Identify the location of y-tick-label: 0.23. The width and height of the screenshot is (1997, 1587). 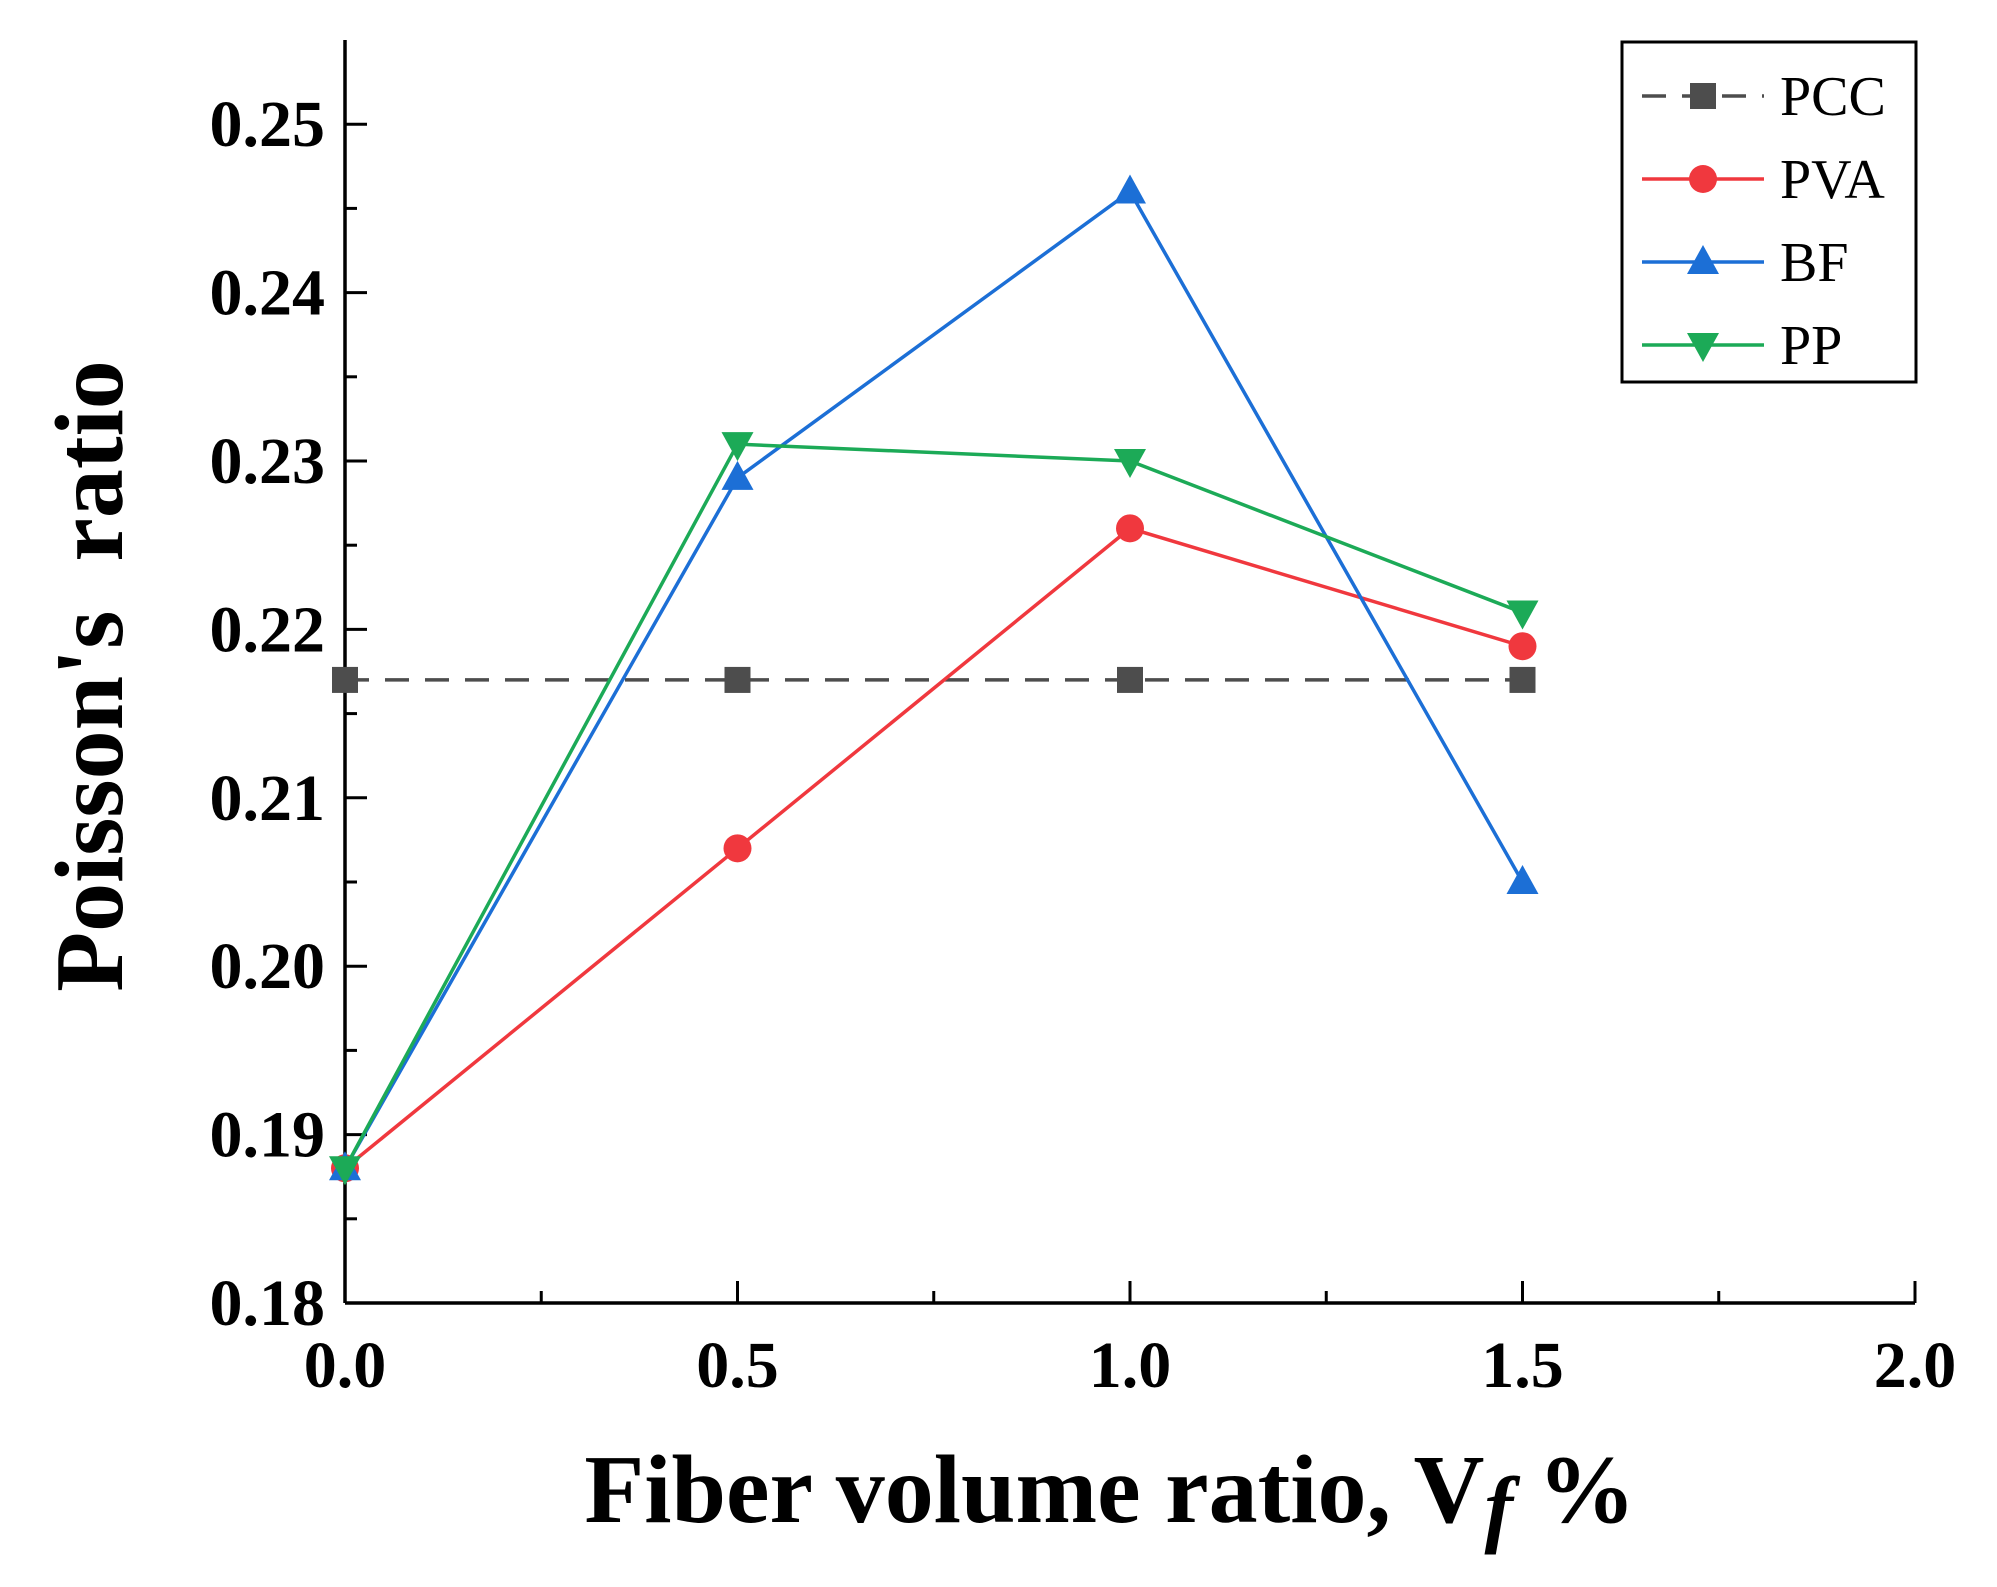
(268, 461).